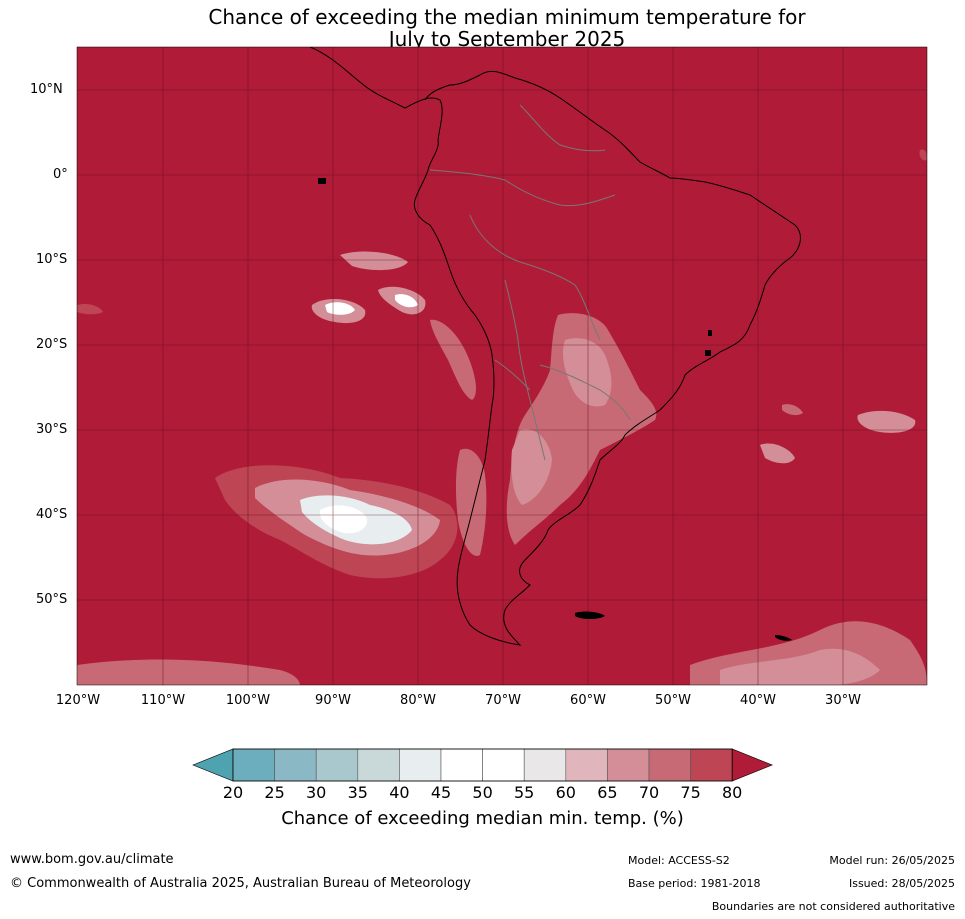  I want to click on colorbar-tick-label: 75, so click(690, 792).